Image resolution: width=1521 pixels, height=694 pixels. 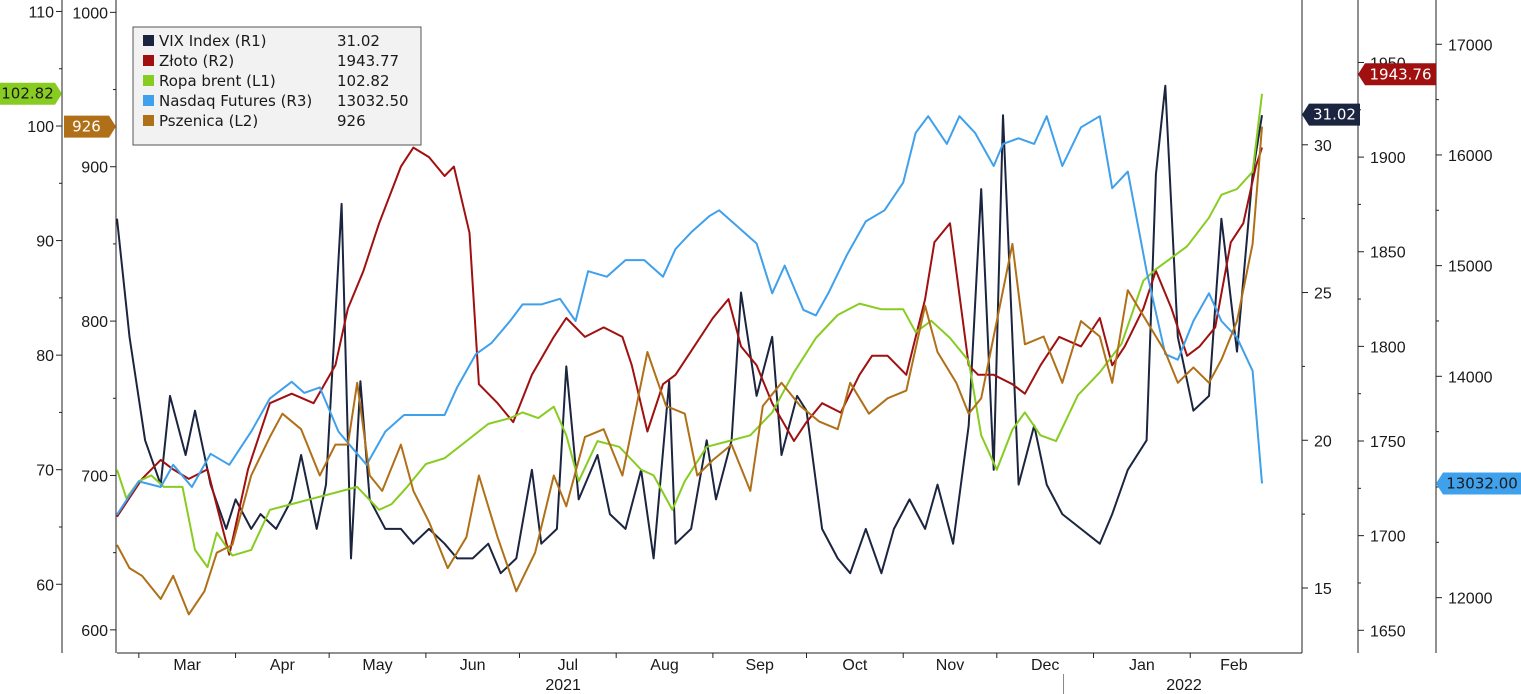 I want to click on value-tag-label-r1: 31.02, so click(x=1334, y=115).